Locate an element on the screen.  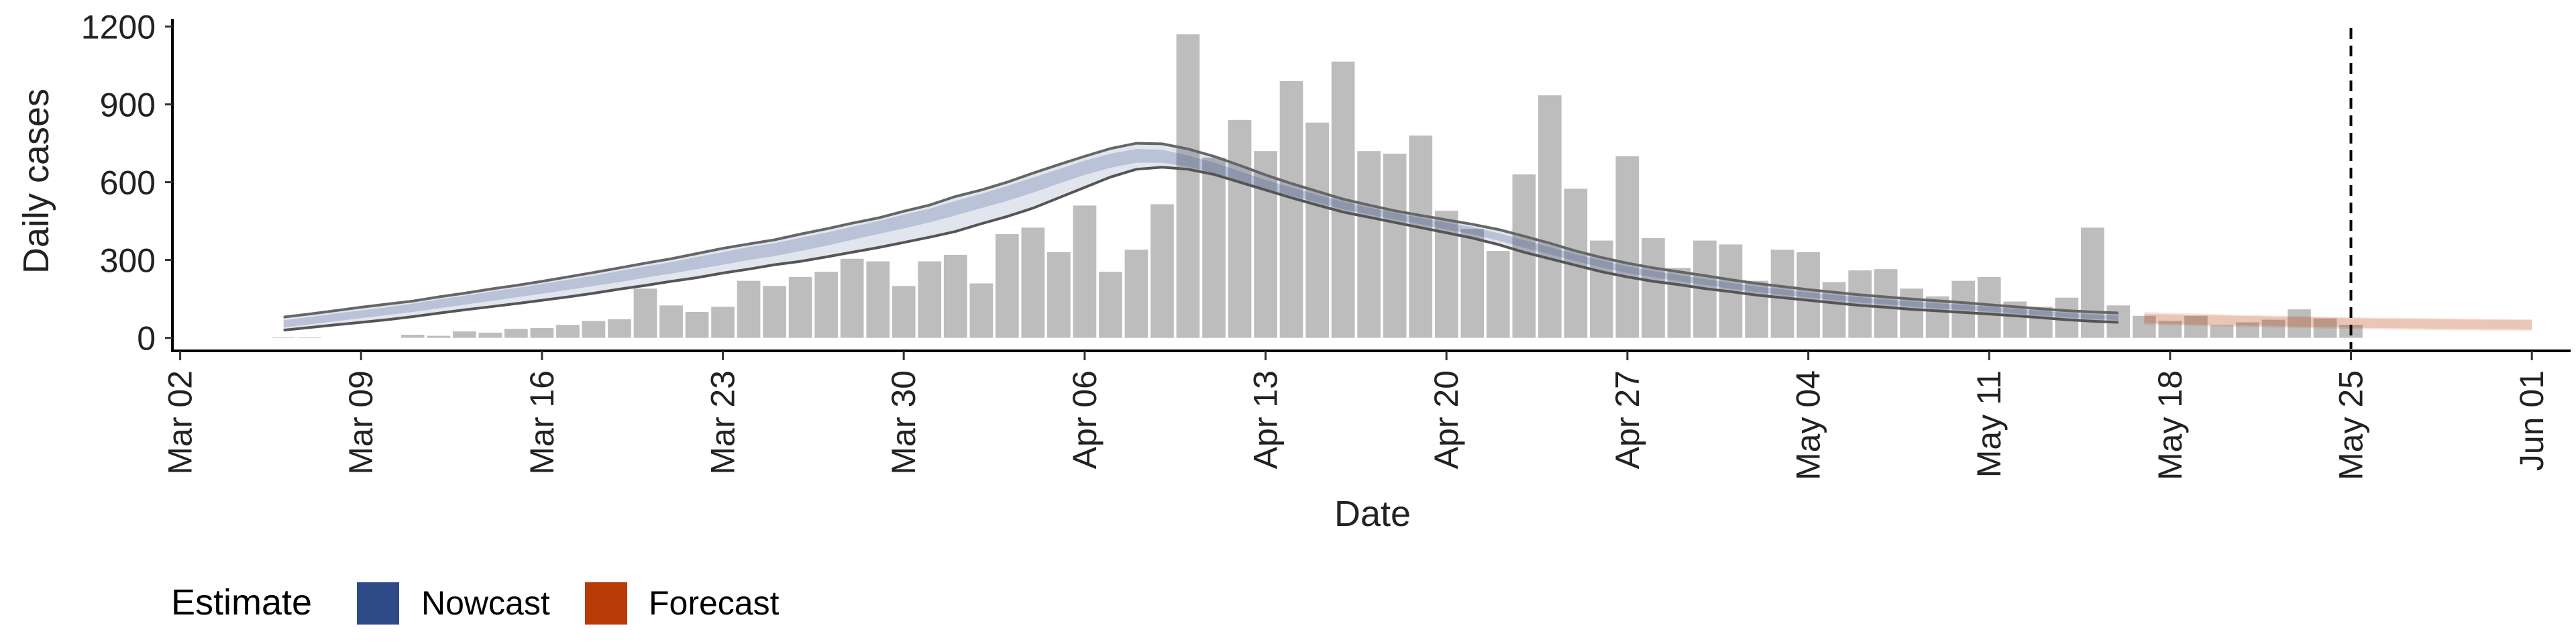
x-tick-label: May 04 is located at coordinates (1808, 425).